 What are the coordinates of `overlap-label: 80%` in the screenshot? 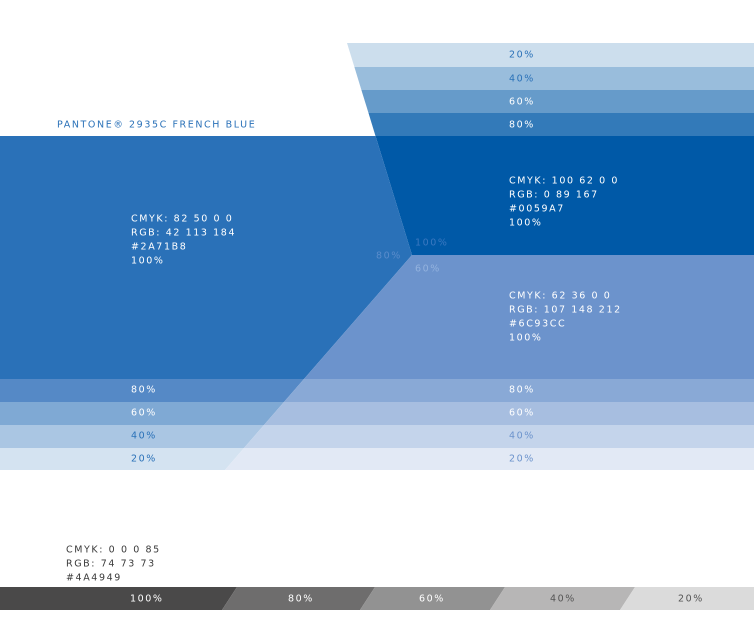 It's located at (389, 256).